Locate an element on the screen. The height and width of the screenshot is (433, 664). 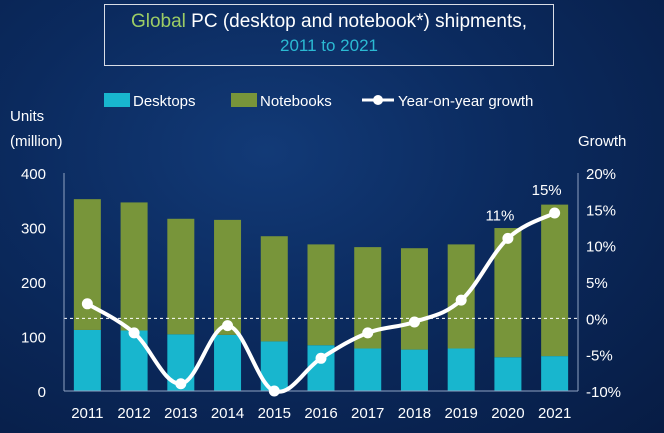
y-tick-label: 0 is located at coordinates (42, 392).